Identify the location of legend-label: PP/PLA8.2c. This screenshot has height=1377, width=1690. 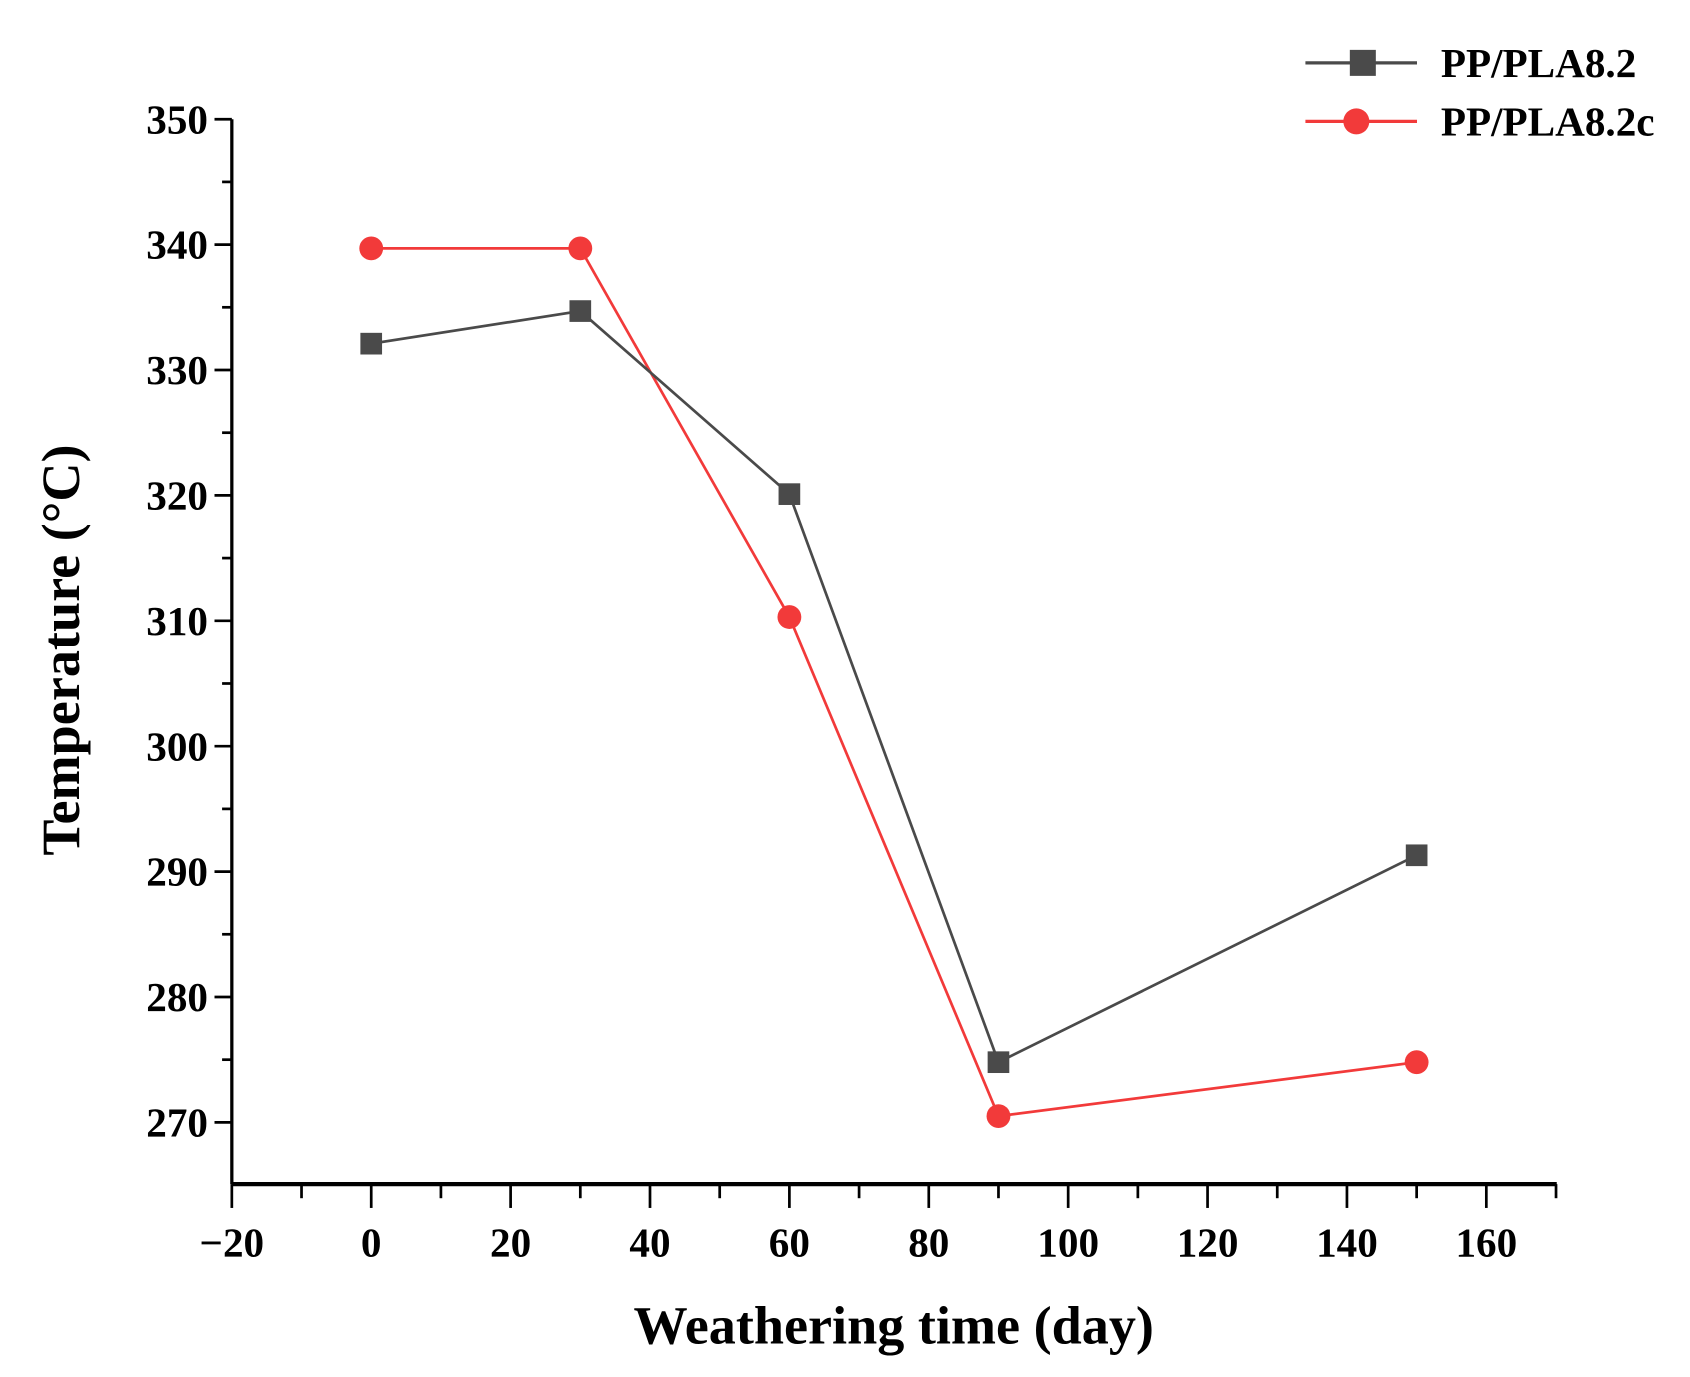
(1548, 121).